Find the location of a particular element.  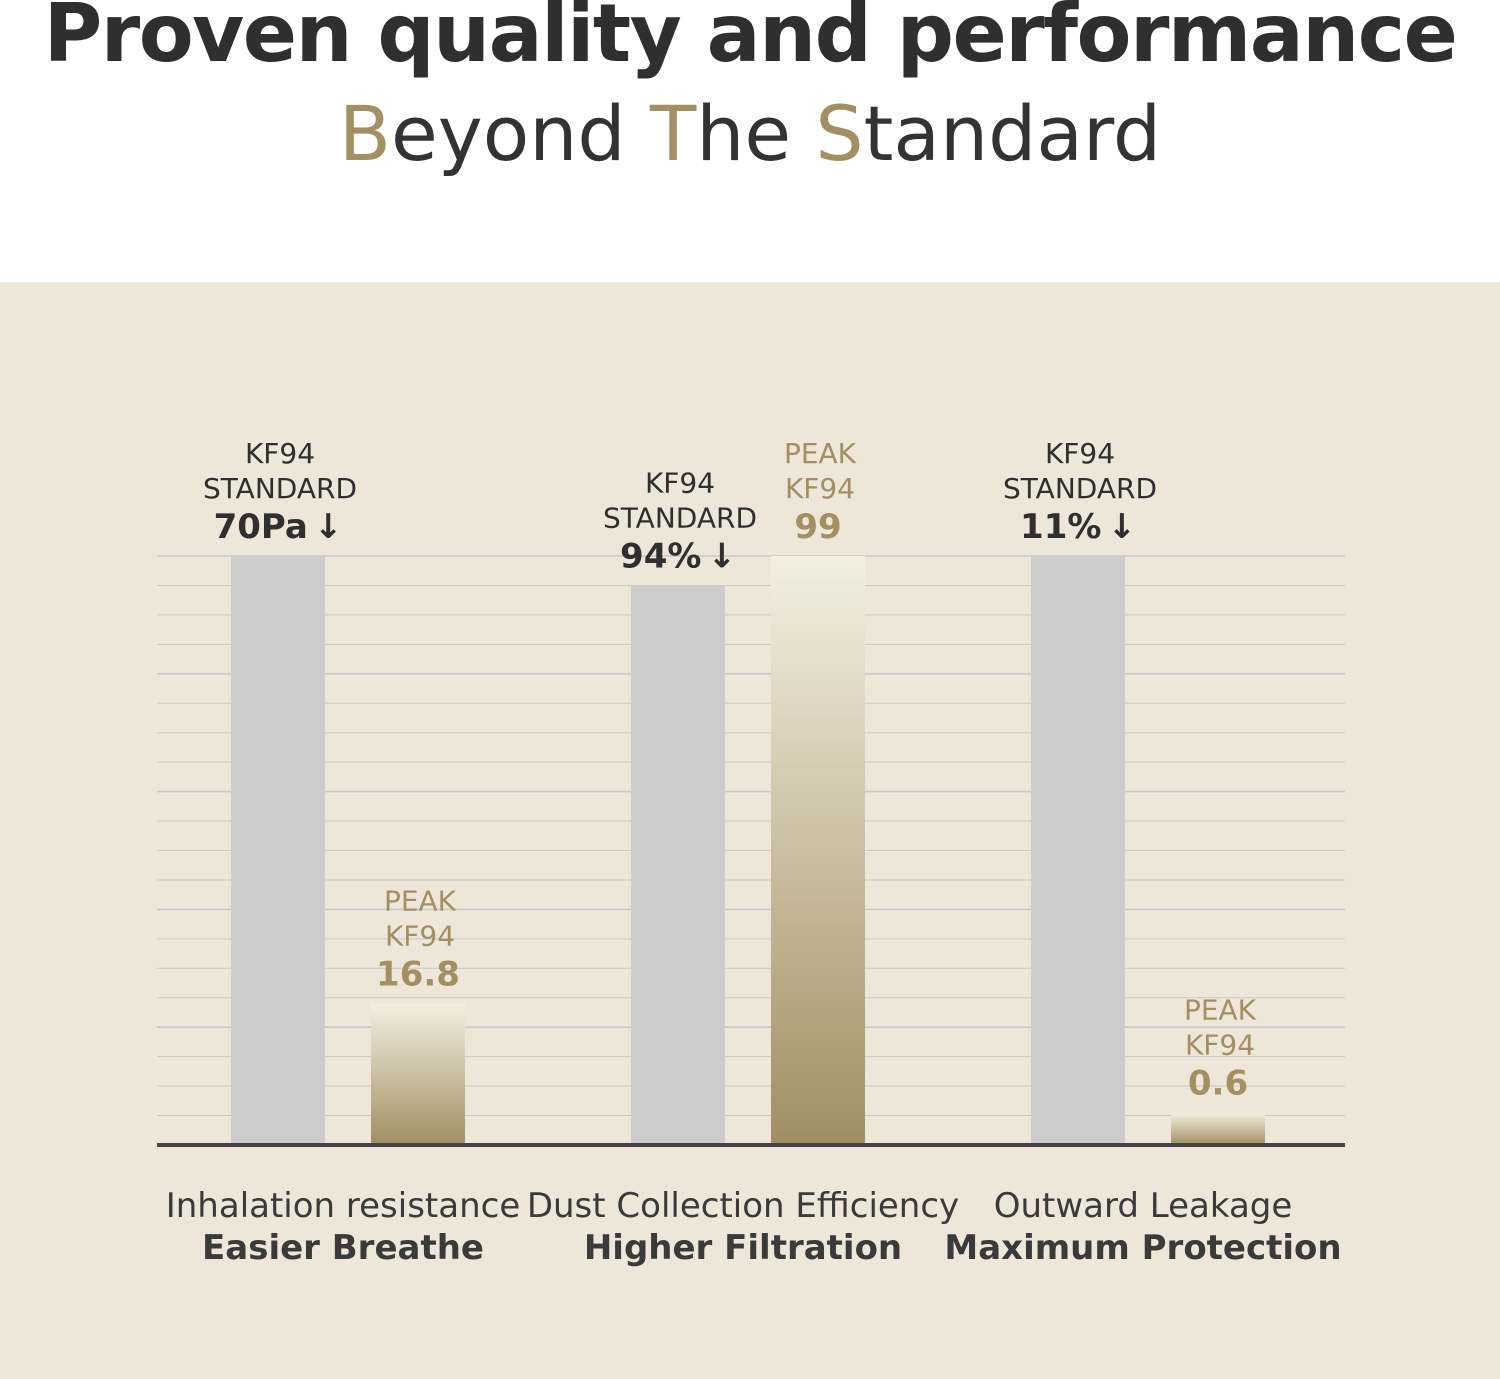

bar-value-label: 99 is located at coordinates (817, 527).